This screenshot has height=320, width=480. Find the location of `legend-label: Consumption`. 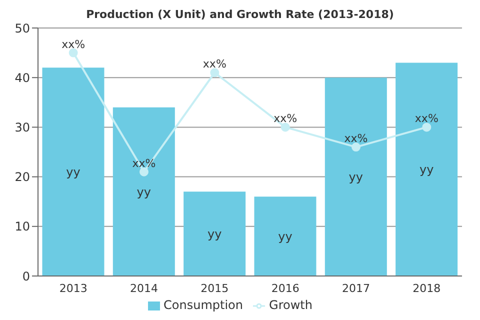

legend-label: Consumption is located at coordinates (204, 305).